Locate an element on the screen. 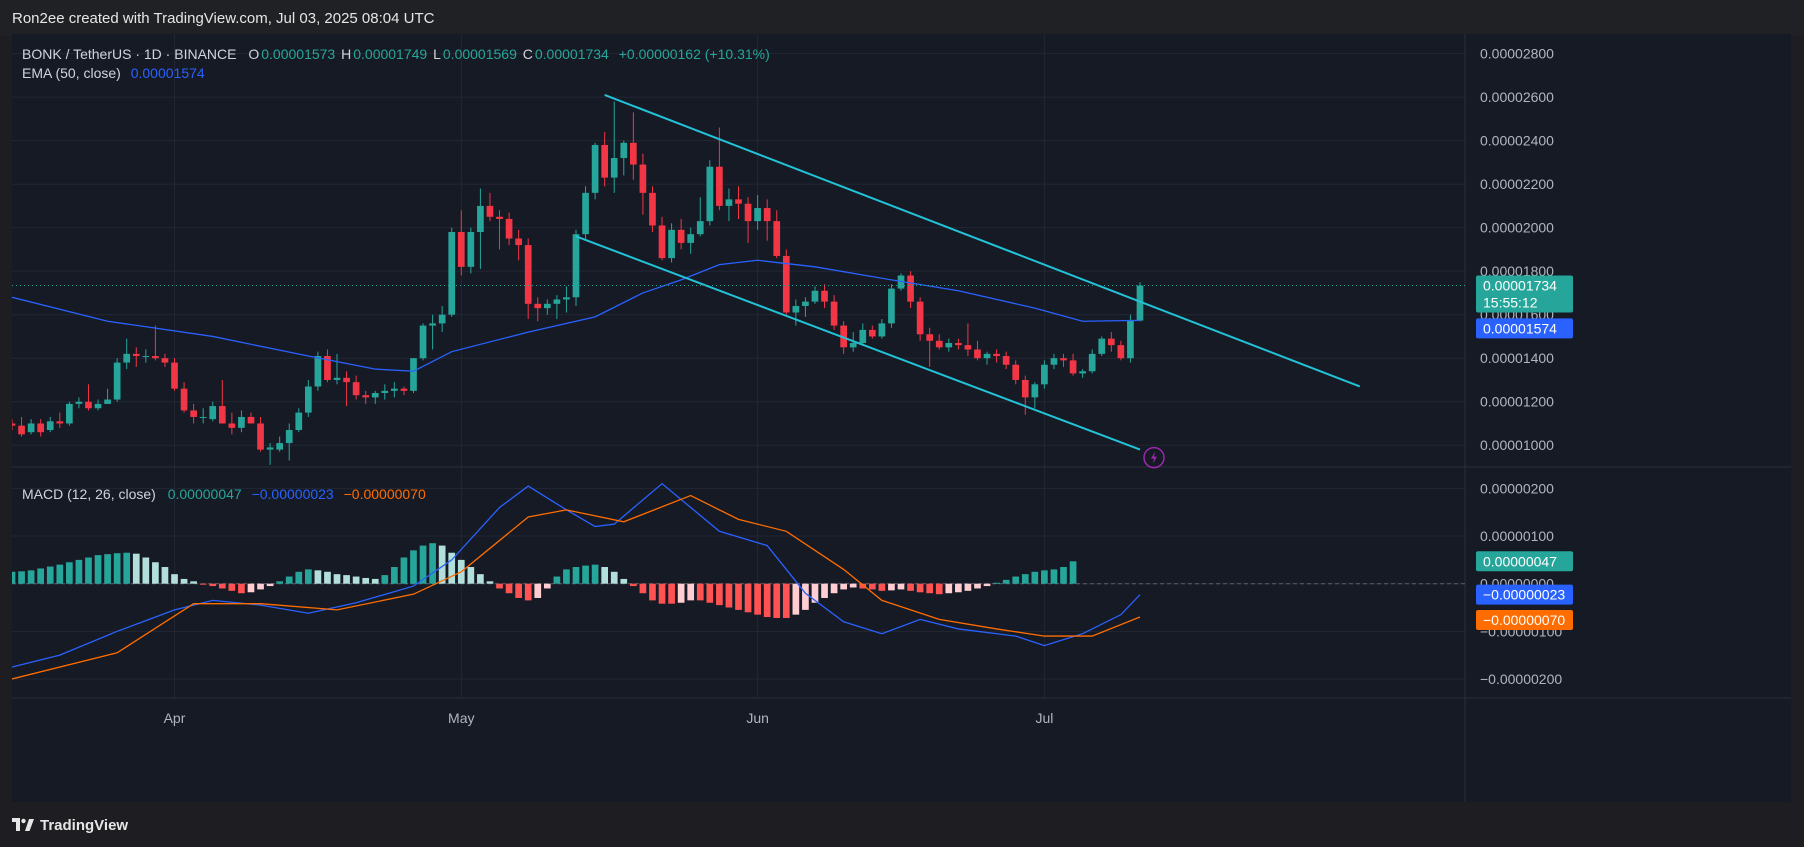 The height and width of the screenshot is (847, 1804). lightning-bolt-icon is located at coordinates (1154, 457).